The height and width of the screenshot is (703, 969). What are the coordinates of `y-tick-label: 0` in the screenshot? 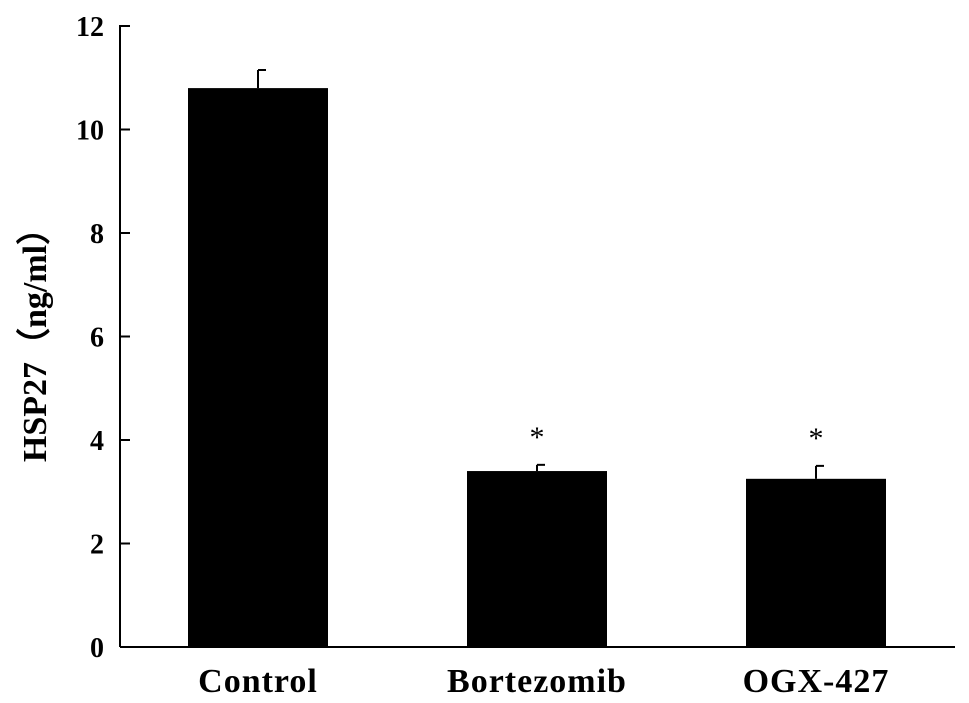 It's located at (97, 648).